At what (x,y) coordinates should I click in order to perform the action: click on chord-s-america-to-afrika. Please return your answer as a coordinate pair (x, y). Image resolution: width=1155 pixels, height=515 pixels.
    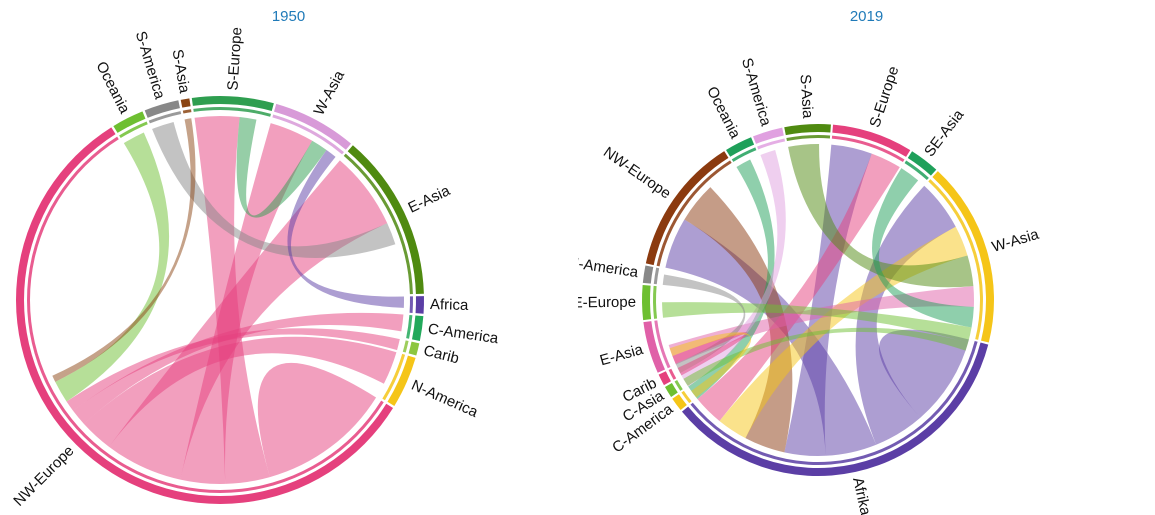
    Looking at the image, I should click on (733, 268).